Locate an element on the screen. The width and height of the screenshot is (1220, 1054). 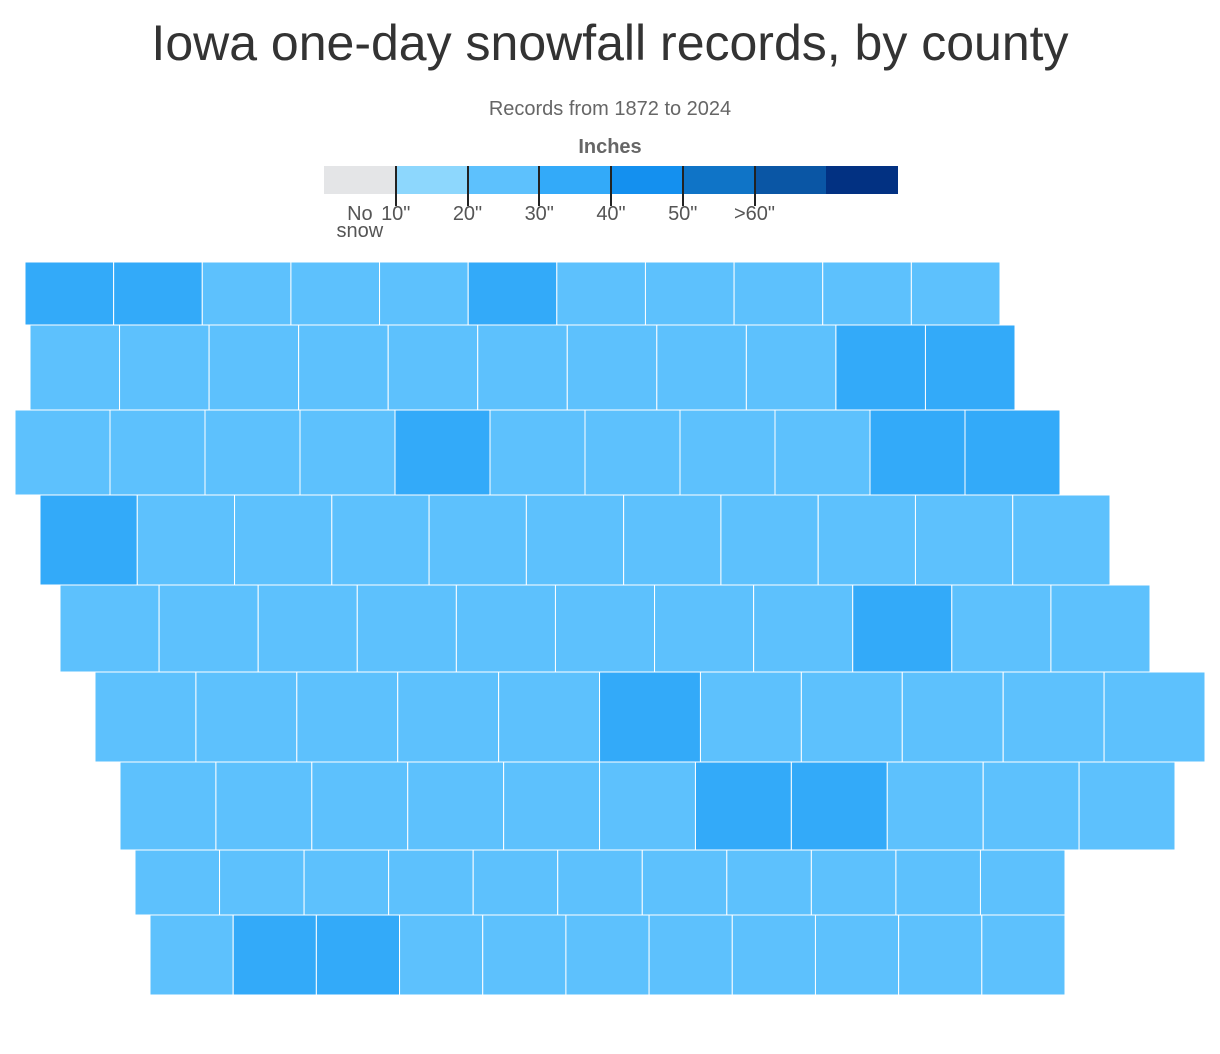
legend-label: 10" is located at coordinates (396, 214).